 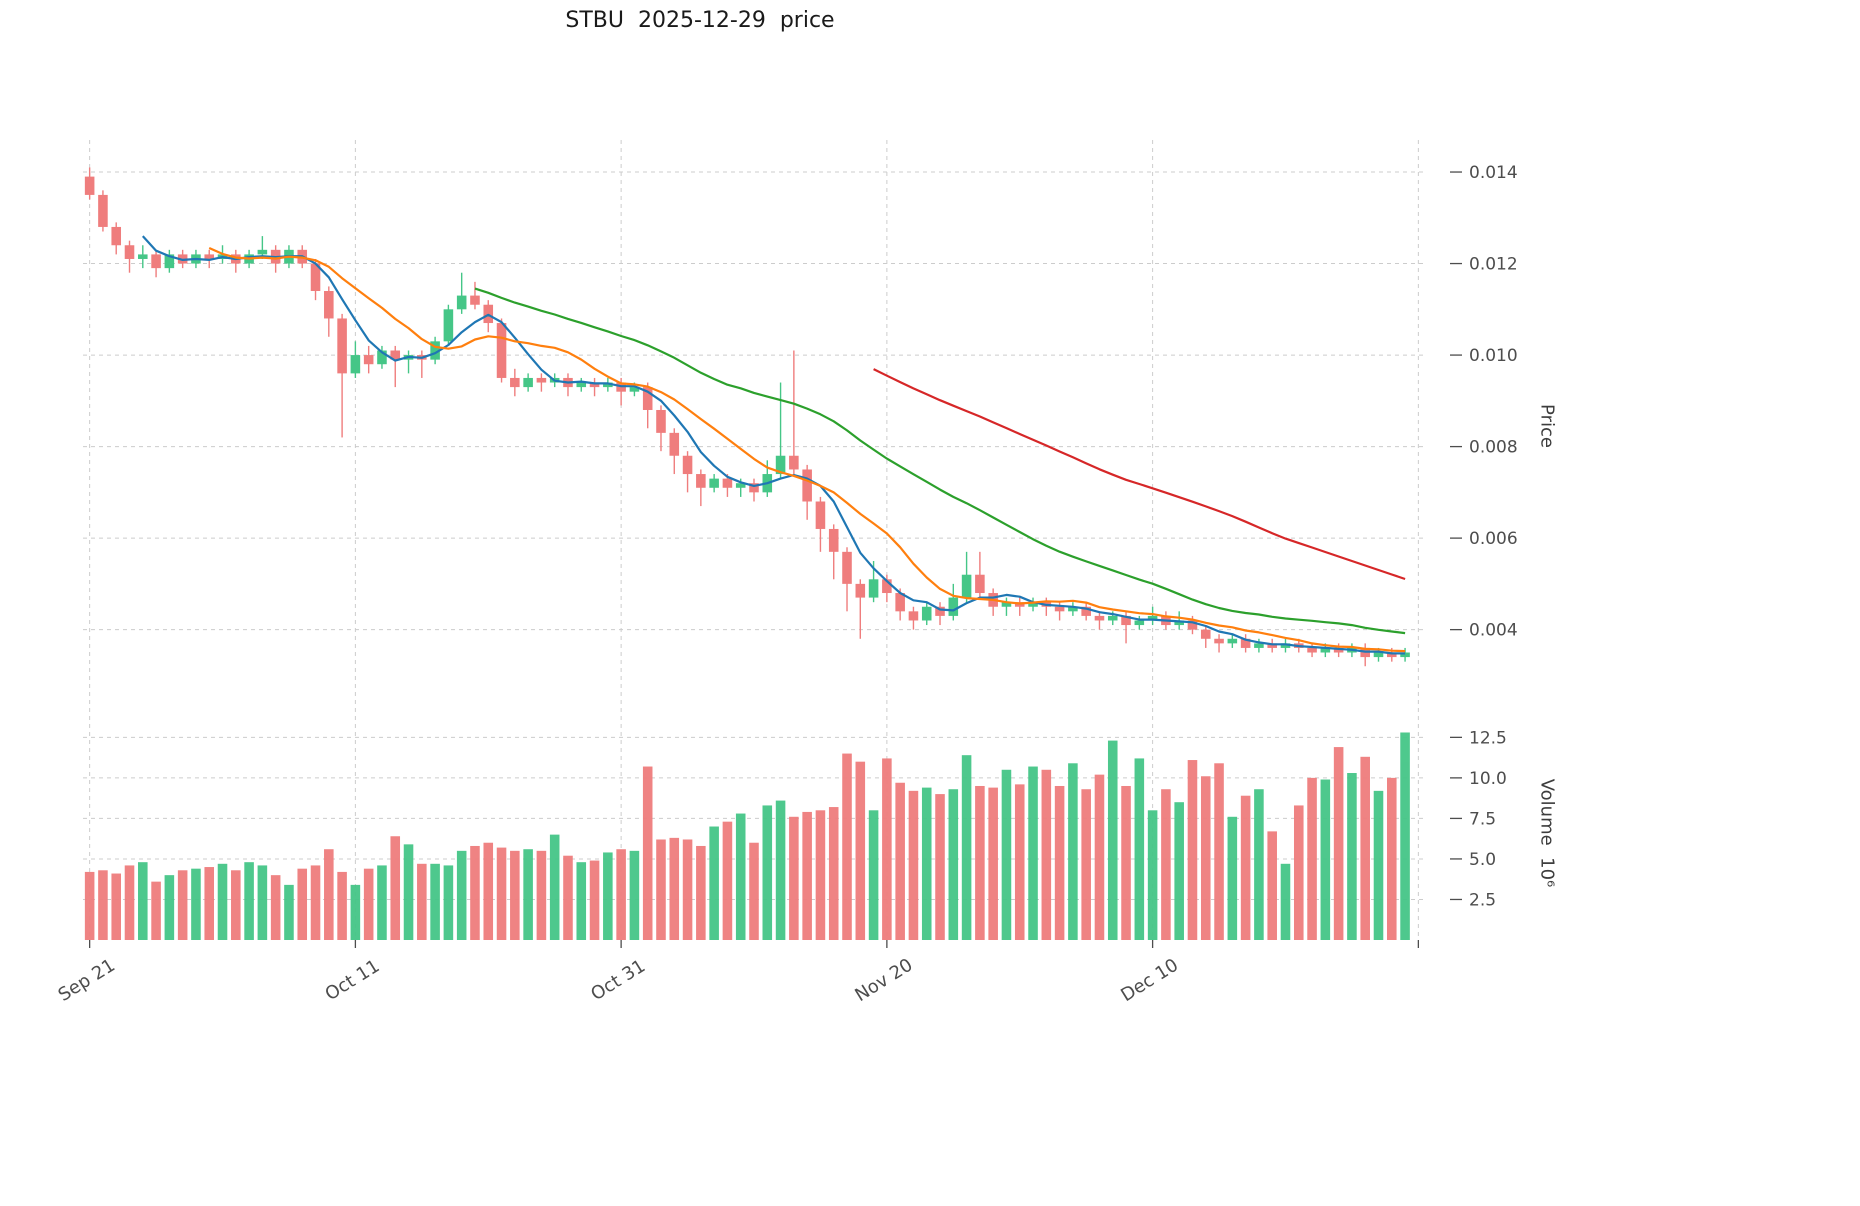 I want to click on volume-tick-label: 10.0, so click(x=1488, y=779).